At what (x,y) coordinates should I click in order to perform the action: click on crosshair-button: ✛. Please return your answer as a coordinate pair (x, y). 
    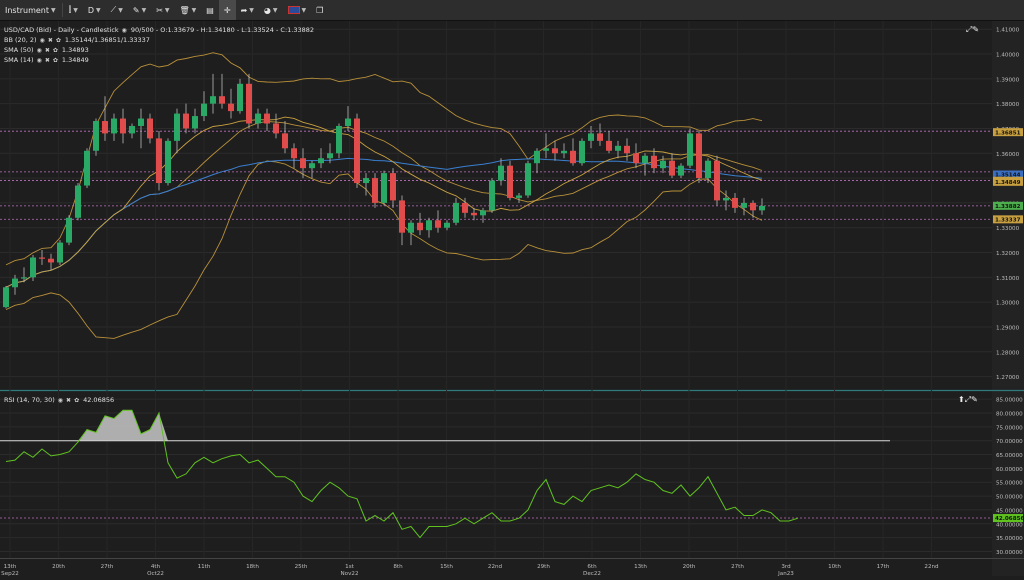
    Looking at the image, I should click on (227, 10).